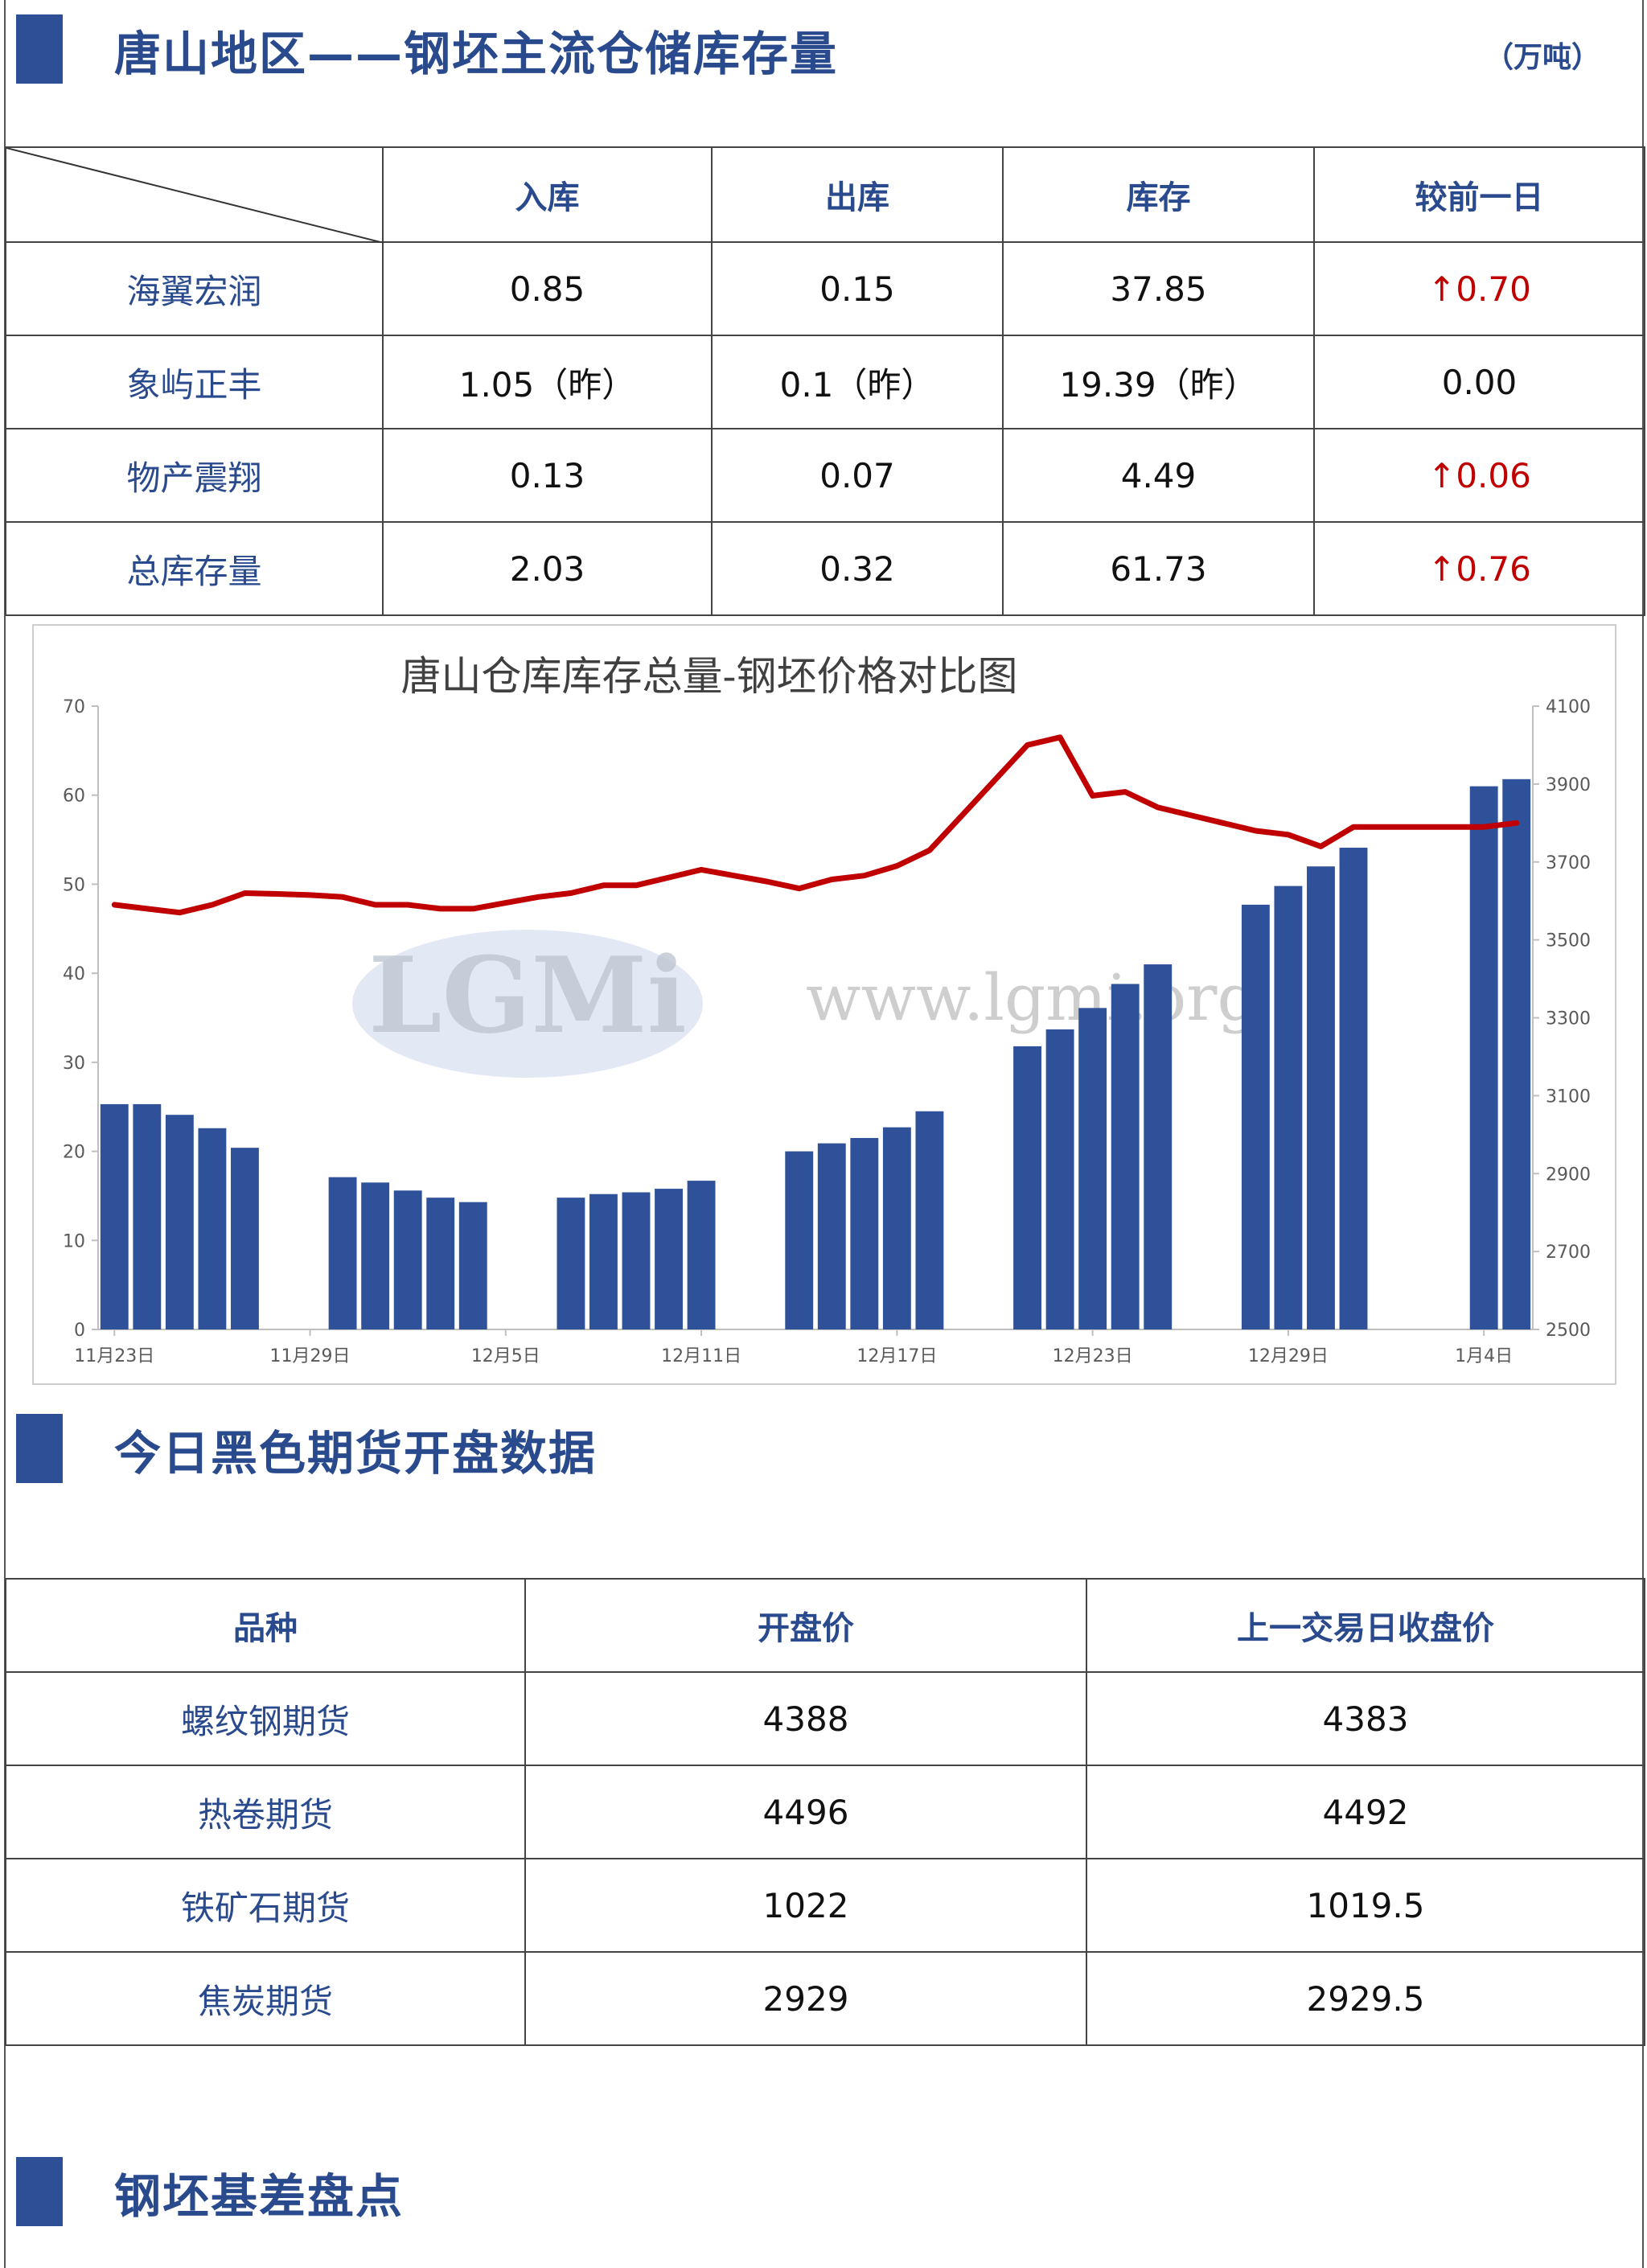  I want to click on right-tick-label: 2500, so click(1569, 1331).